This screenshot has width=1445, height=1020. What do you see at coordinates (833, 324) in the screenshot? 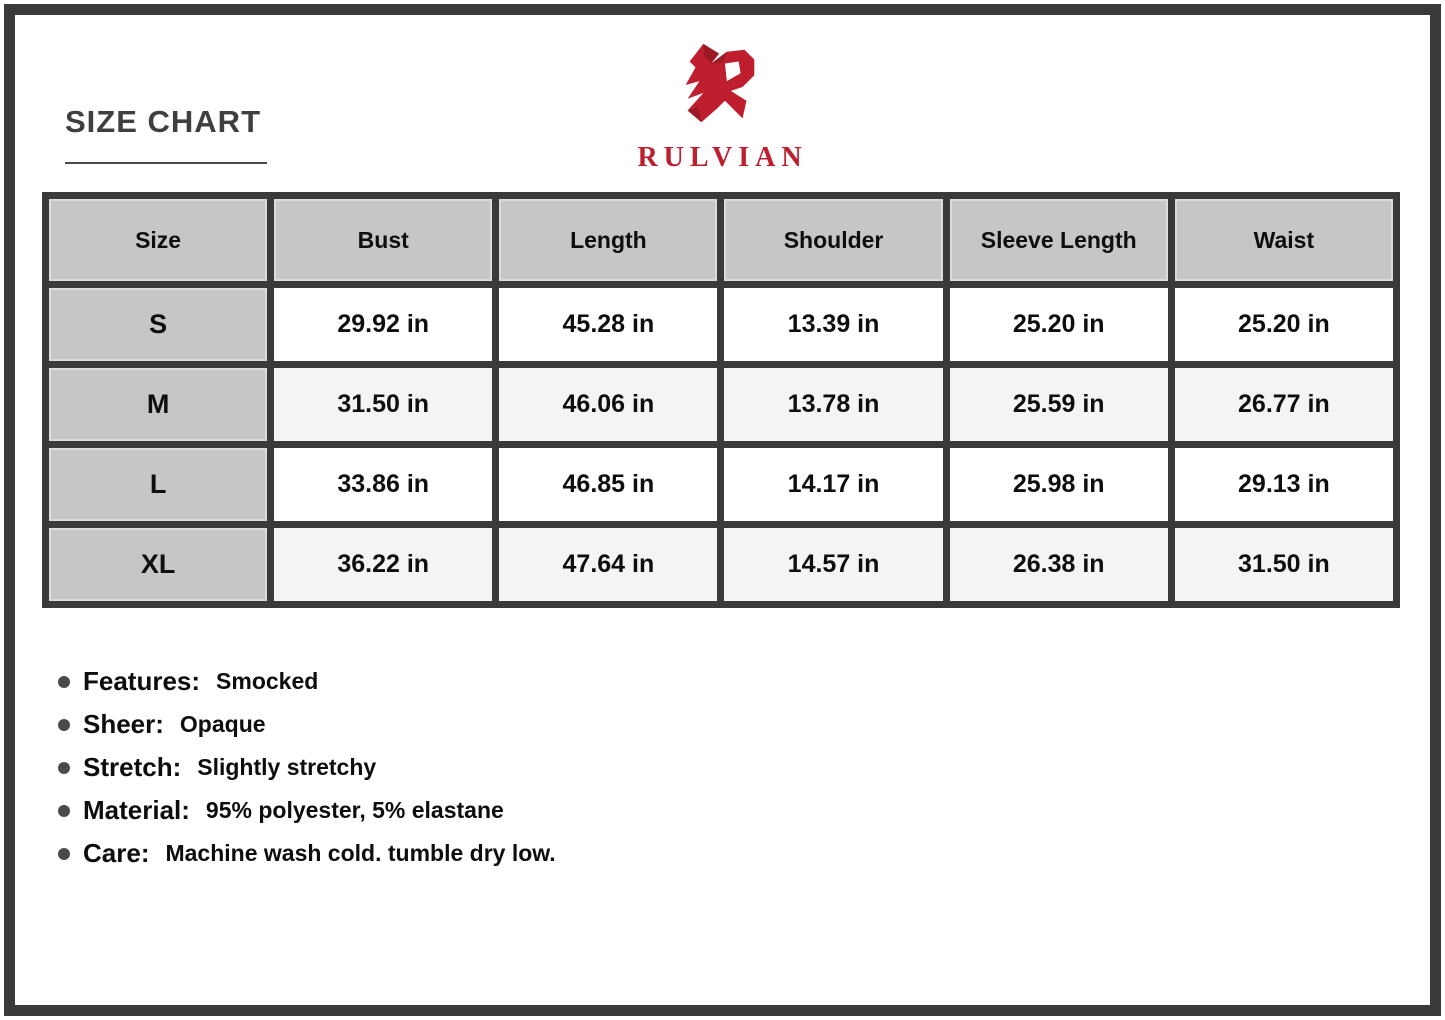
I see `cell-shoulder: 13.39 in` at bounding box center [833, 324].